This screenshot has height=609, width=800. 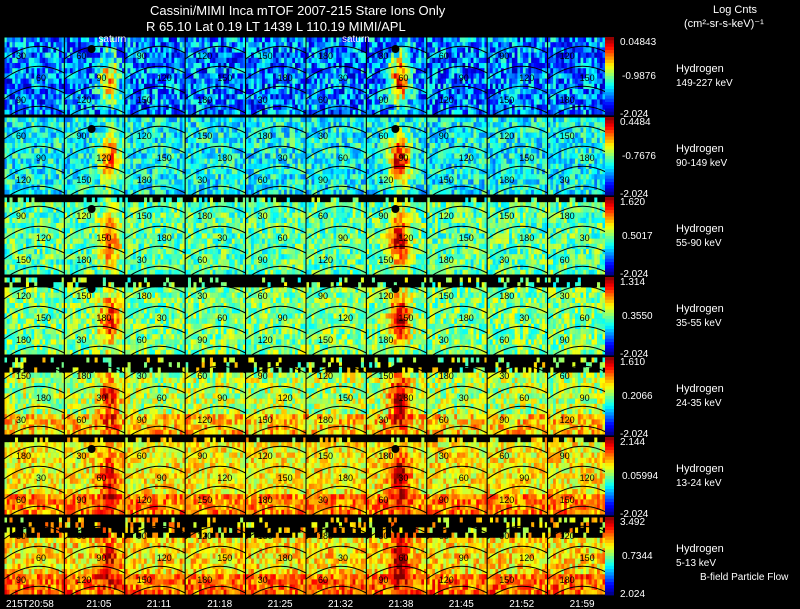 What do you see at coordinates (383, 100) in the screenshot?
I see `contour-label: 90` at bounding box center [383, 100].